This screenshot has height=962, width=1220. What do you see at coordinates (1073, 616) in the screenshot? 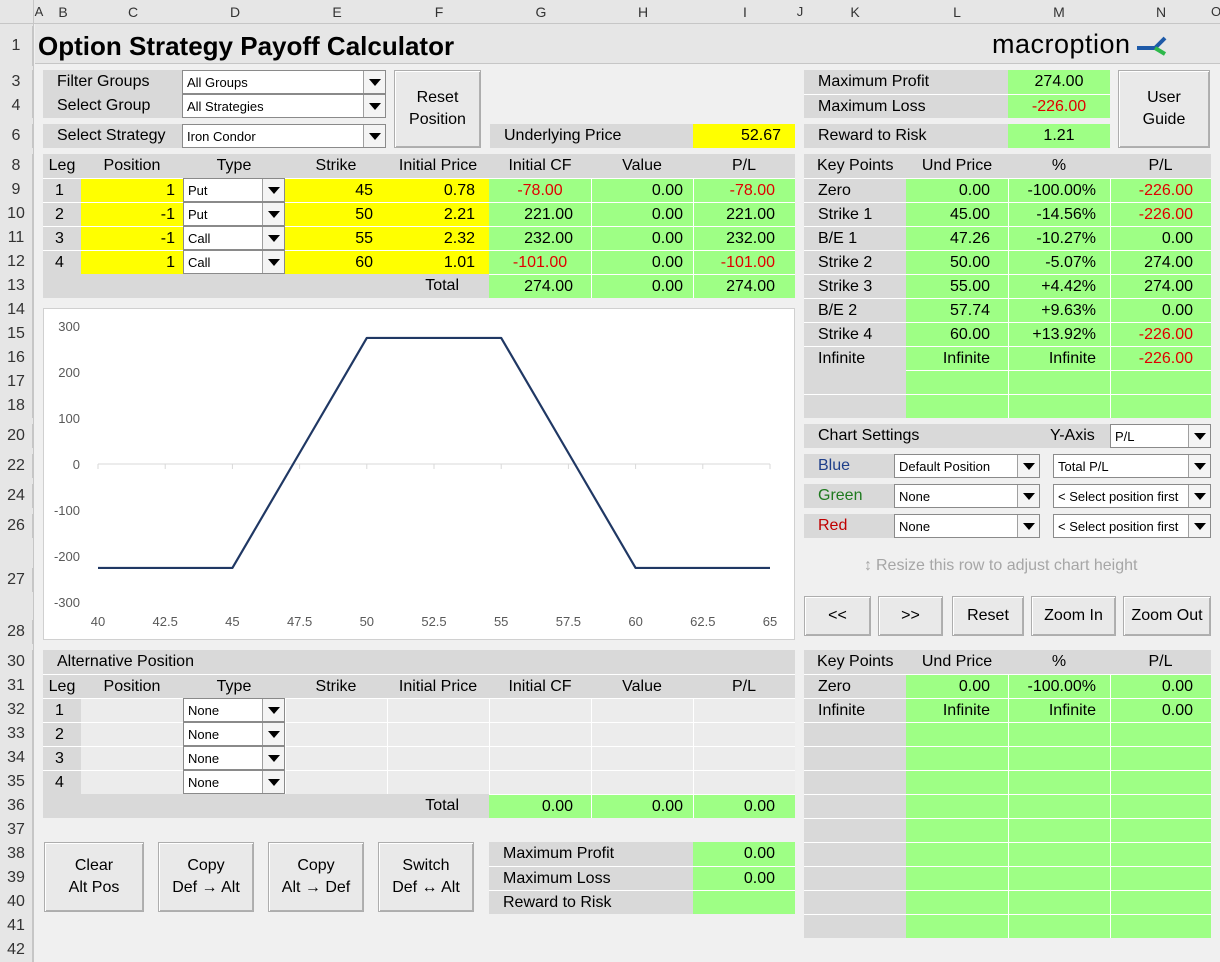
I see `zoom-in-button: Zoom In` at bounding box center [1073, 616].